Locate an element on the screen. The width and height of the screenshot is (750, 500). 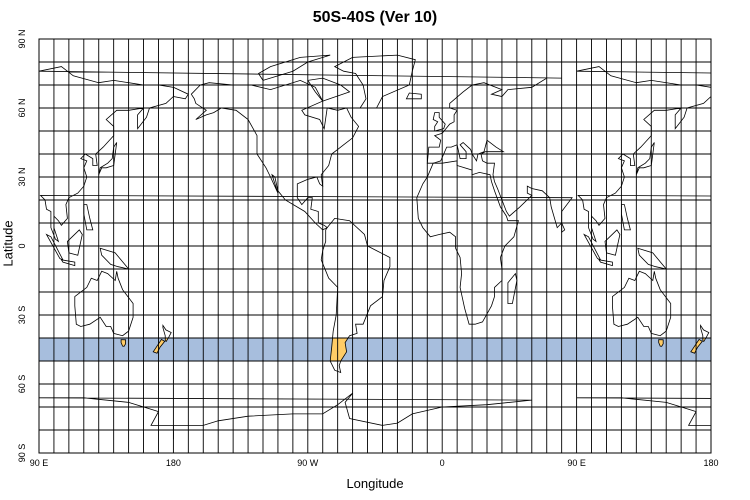
land-highlight-greenland is located at coordinates (375, 81).